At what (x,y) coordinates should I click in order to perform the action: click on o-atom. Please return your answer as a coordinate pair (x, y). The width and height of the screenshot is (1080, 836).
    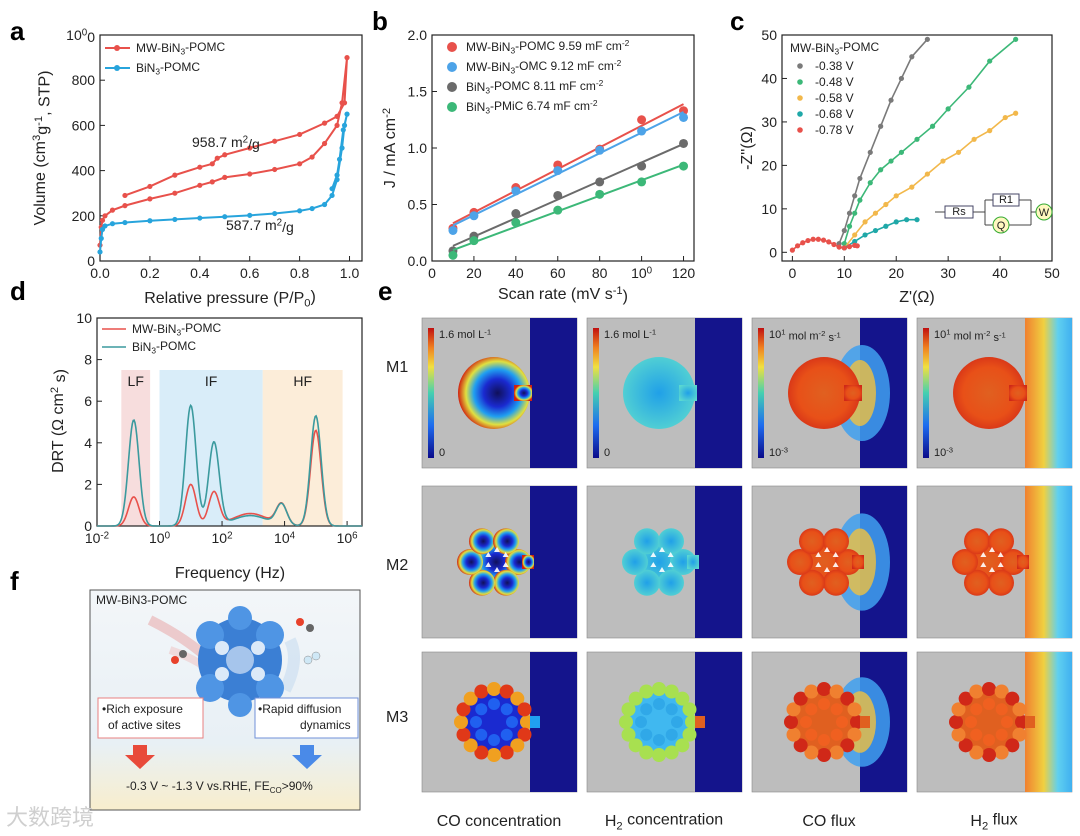
    Looking at the image, I should click on (175, 660).